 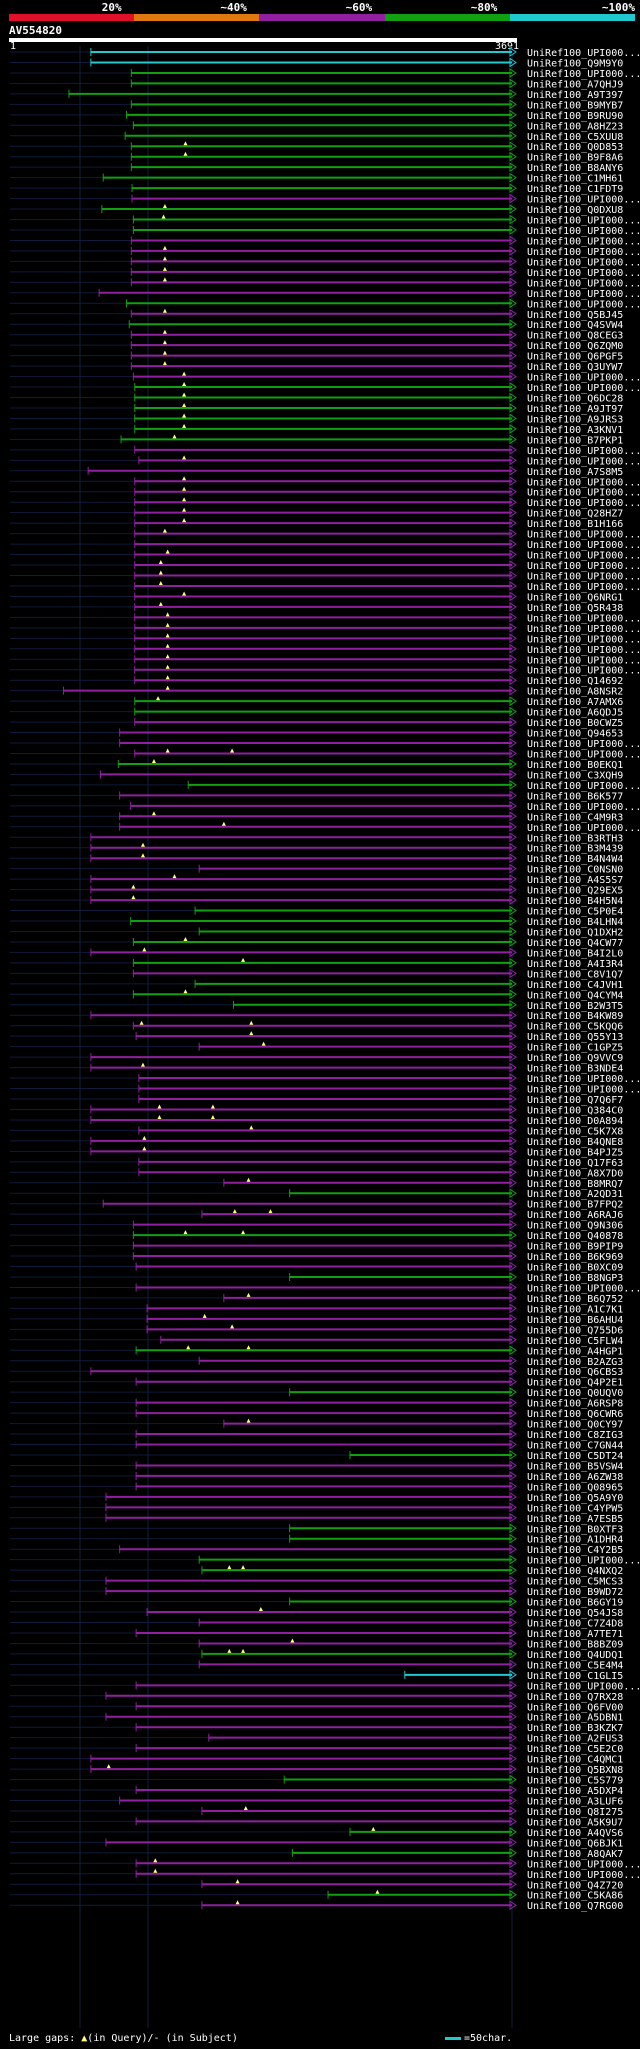 I want to click on hit-label: UniRef100_B4QNE8, so click(x=575, y=1142).